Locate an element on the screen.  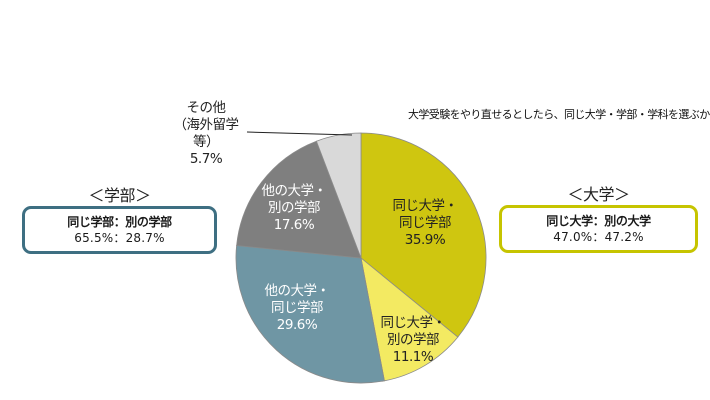
university-summary-labels: 同じ大学：別の大学 is located at coordinates (598, 221).